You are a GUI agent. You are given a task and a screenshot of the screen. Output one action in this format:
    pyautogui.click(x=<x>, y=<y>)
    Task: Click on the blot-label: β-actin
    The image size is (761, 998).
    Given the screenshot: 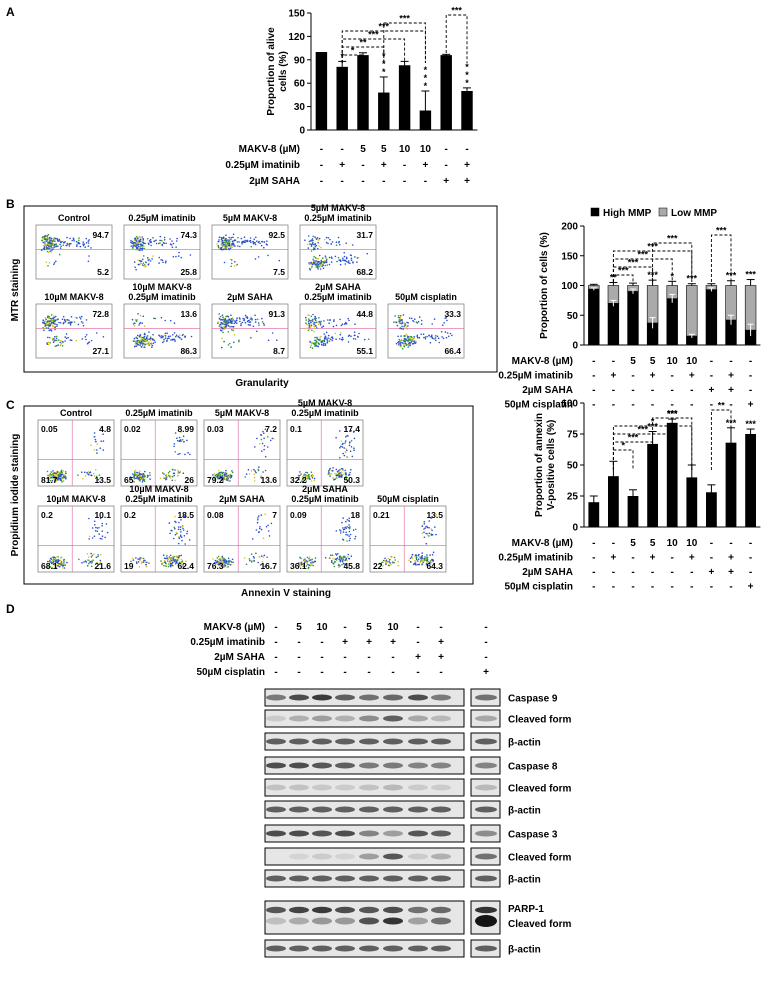 What is the action you would take?
    pyautogui.click(x=524, y=950)
    